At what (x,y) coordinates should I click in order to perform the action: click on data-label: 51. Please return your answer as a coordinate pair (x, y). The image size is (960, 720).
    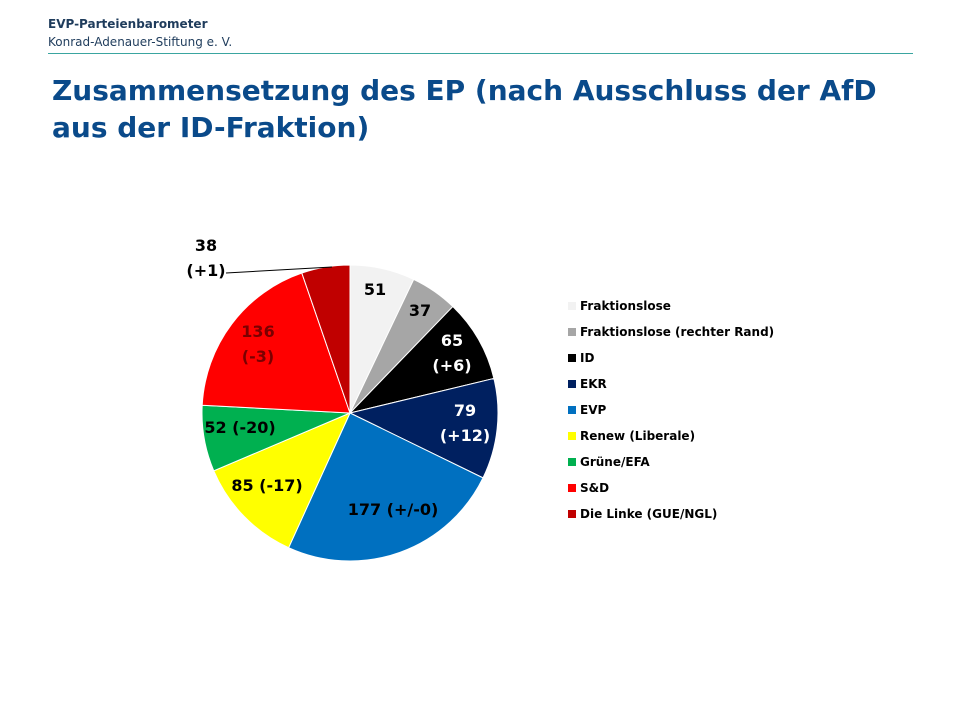
    Looking at the image, I should click on (375, 289).